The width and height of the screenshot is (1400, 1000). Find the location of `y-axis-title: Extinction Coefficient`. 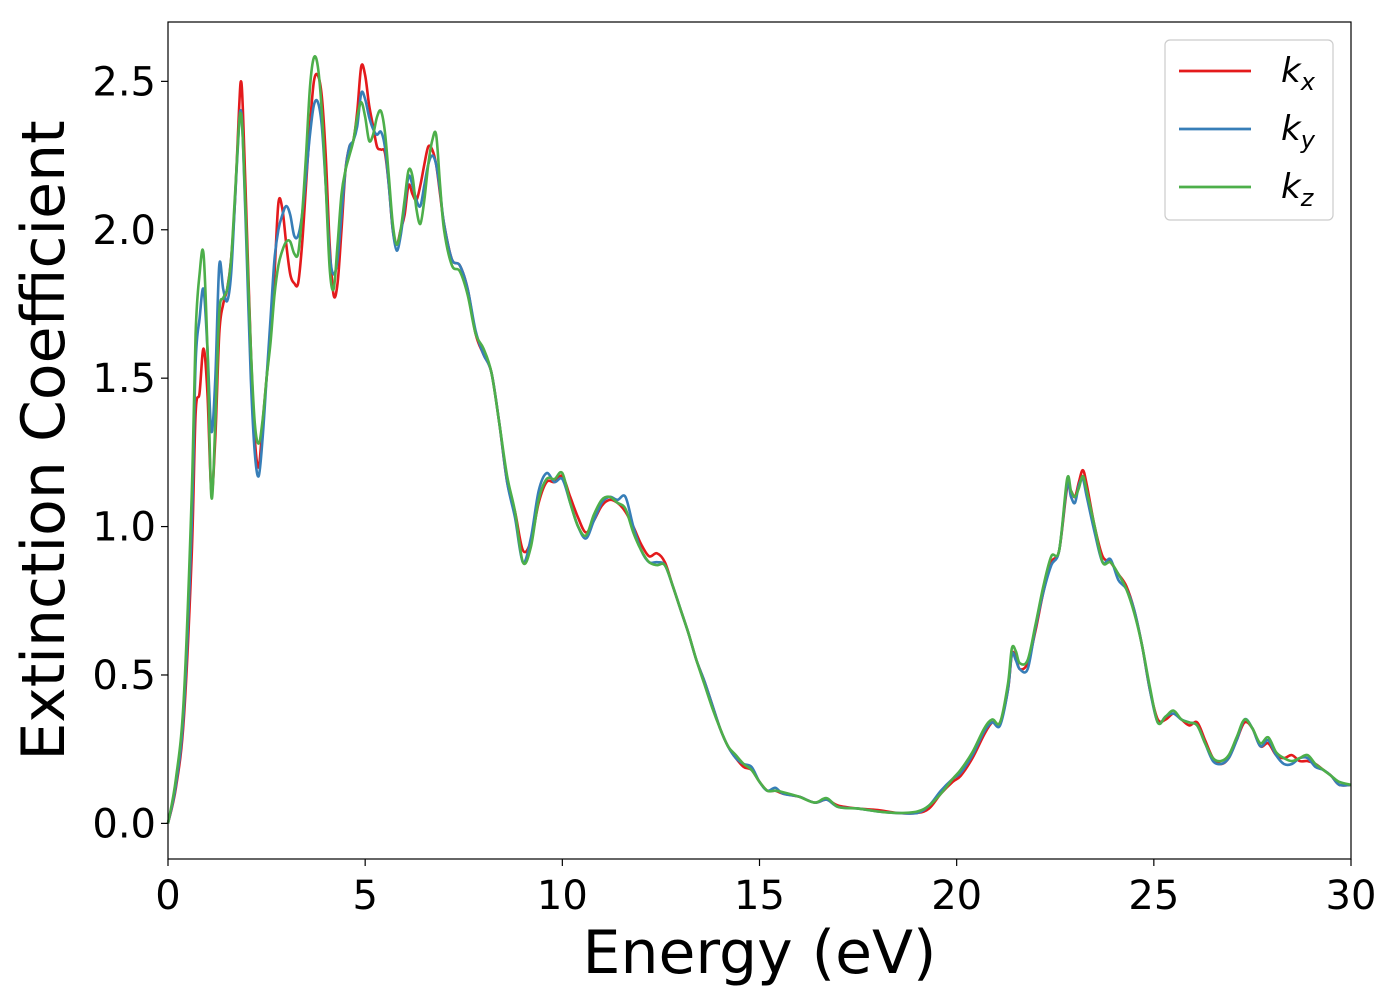

y-axis-title: Extinction Coefficient is located at coordinates (44, 440).